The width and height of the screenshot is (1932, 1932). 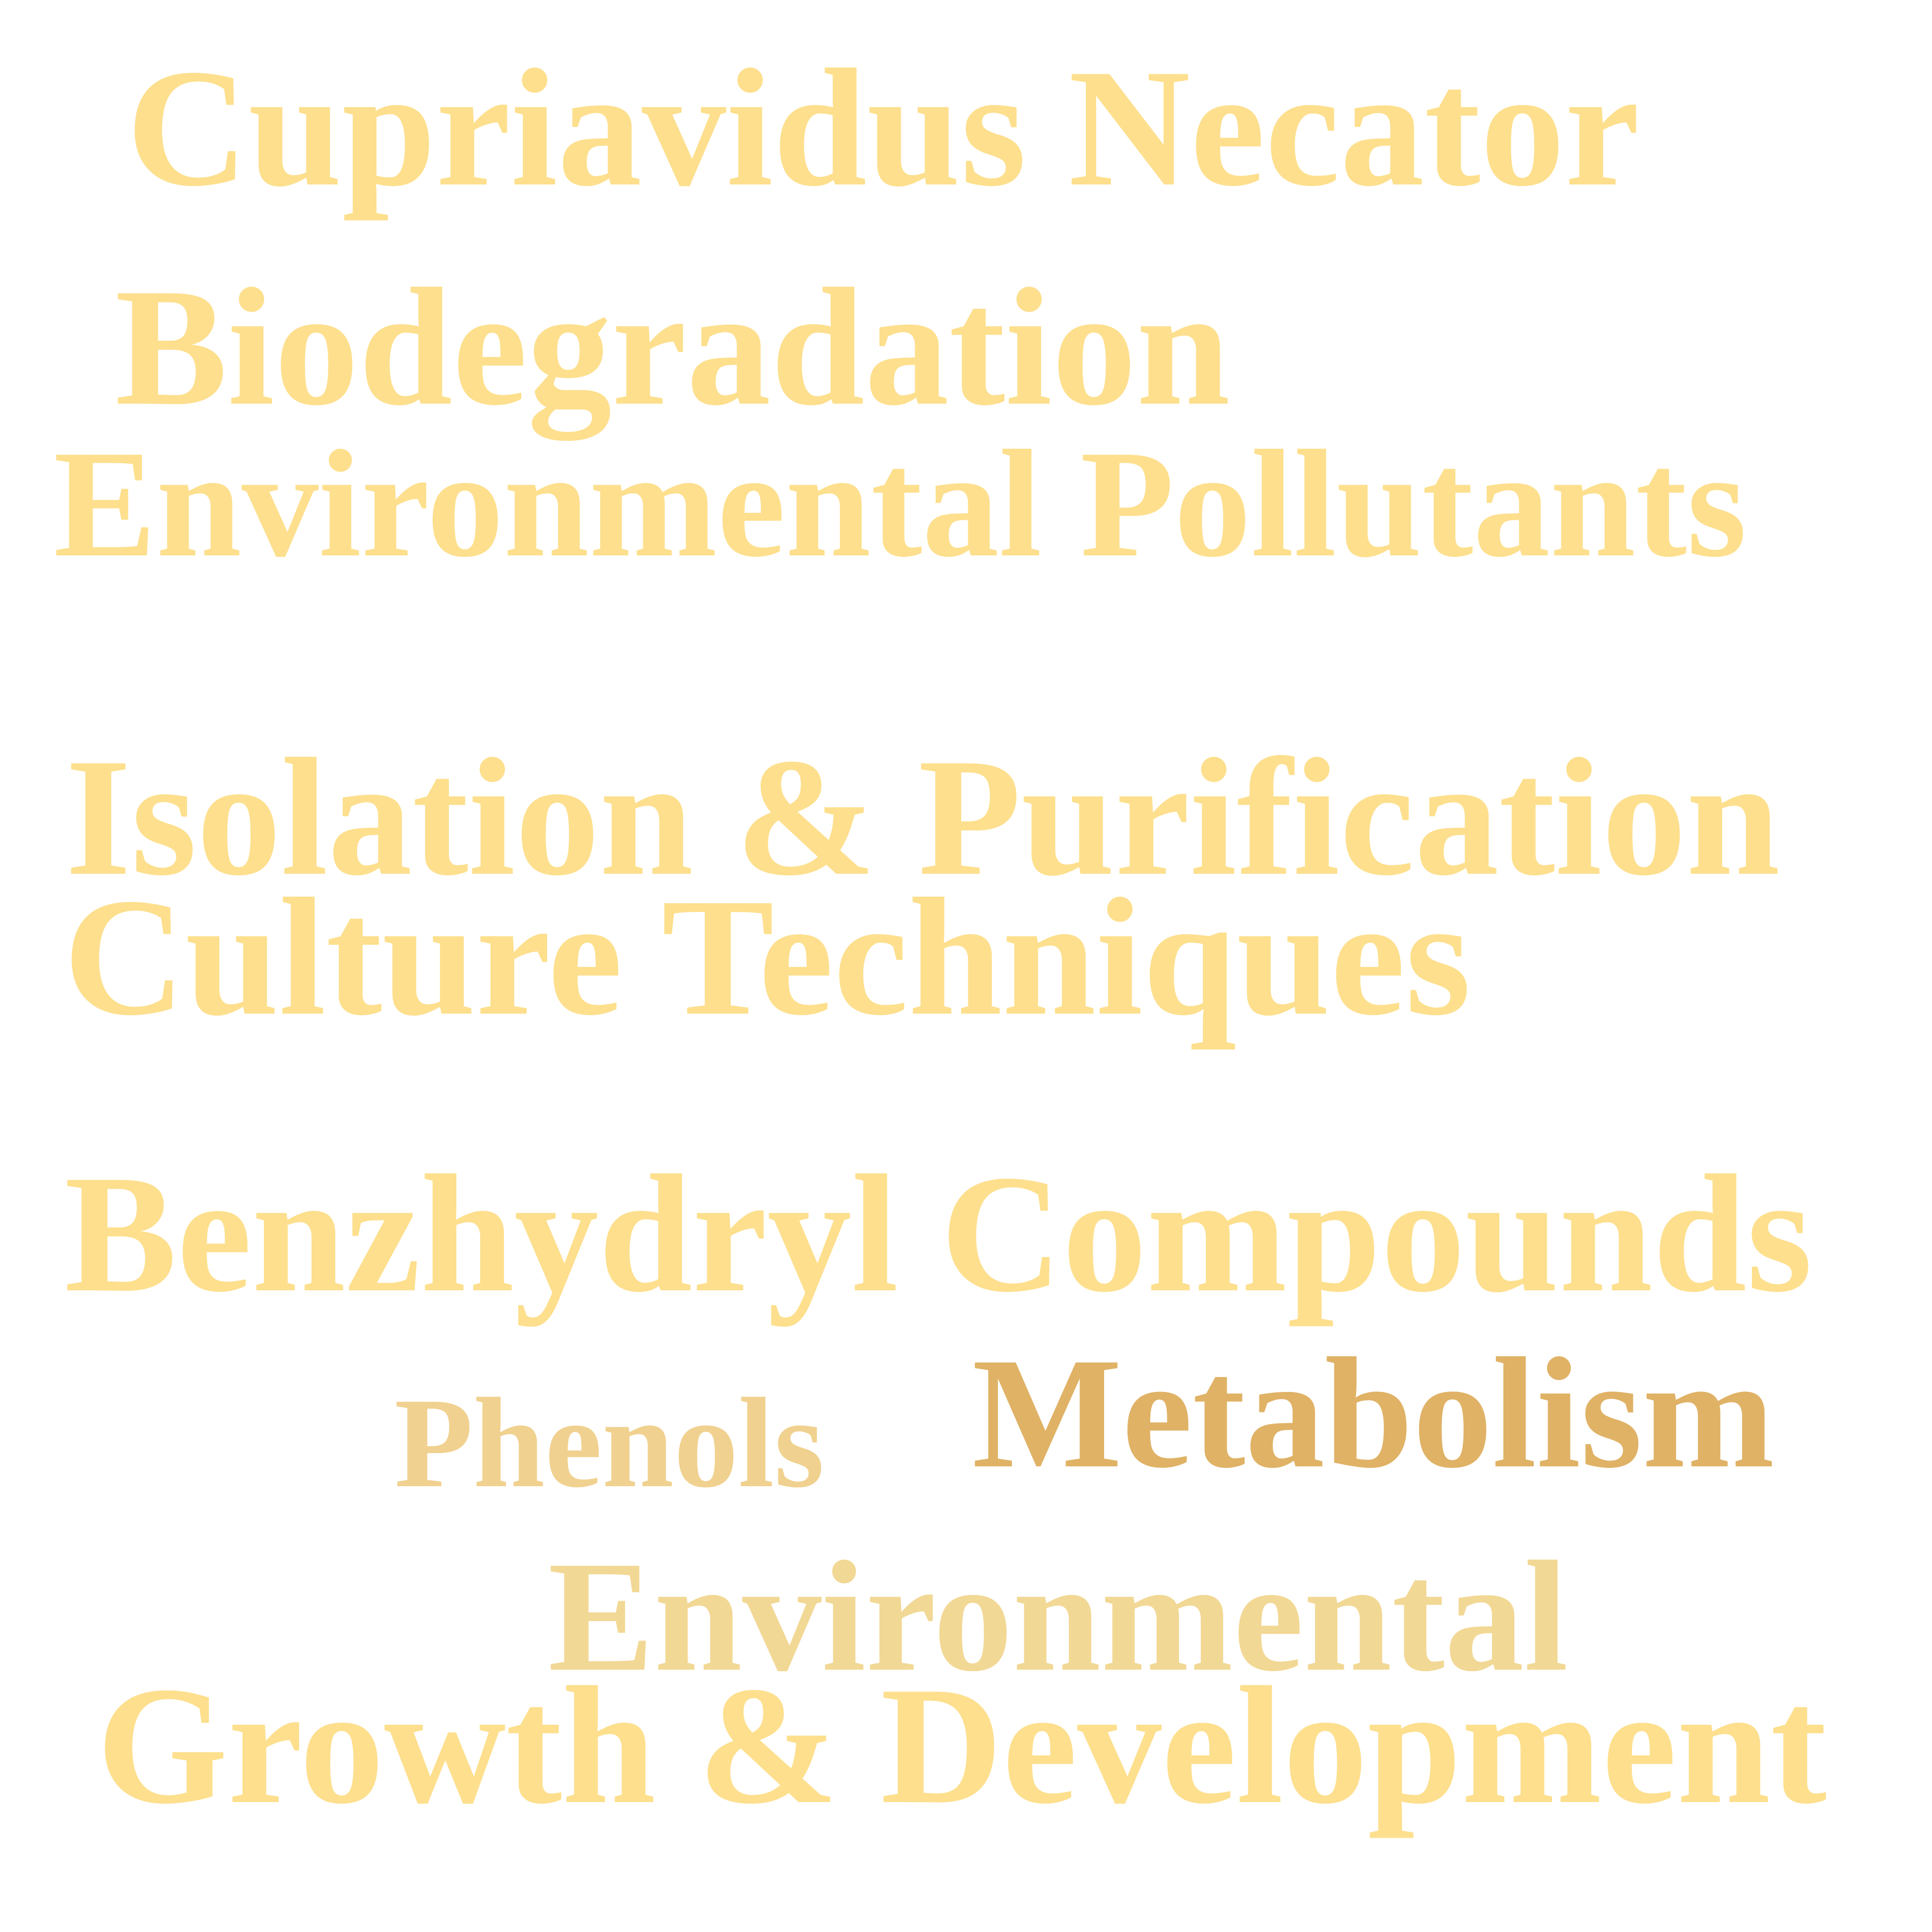 What do you see at coordinates (1058, 1616) in the screenshot?
I see `word-environmental: Environmental` at bounding box center [1058, 1616].